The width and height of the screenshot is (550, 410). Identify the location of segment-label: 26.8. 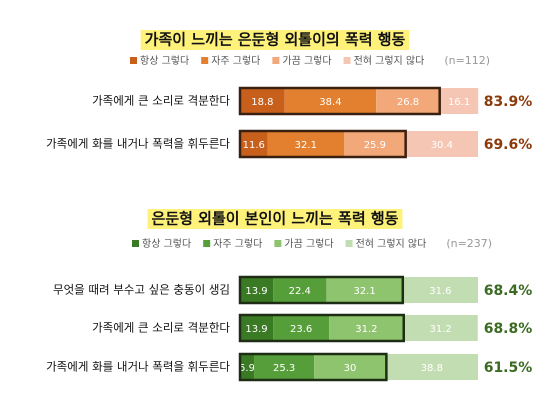
(408, 102).